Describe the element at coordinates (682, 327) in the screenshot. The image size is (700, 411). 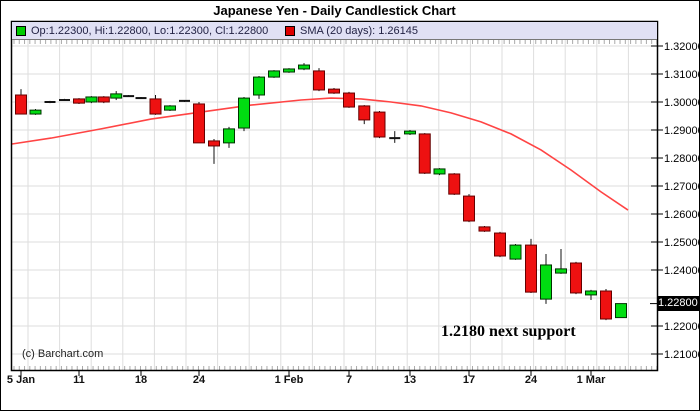
I see `y-axis-label: 1.22000` at that location.